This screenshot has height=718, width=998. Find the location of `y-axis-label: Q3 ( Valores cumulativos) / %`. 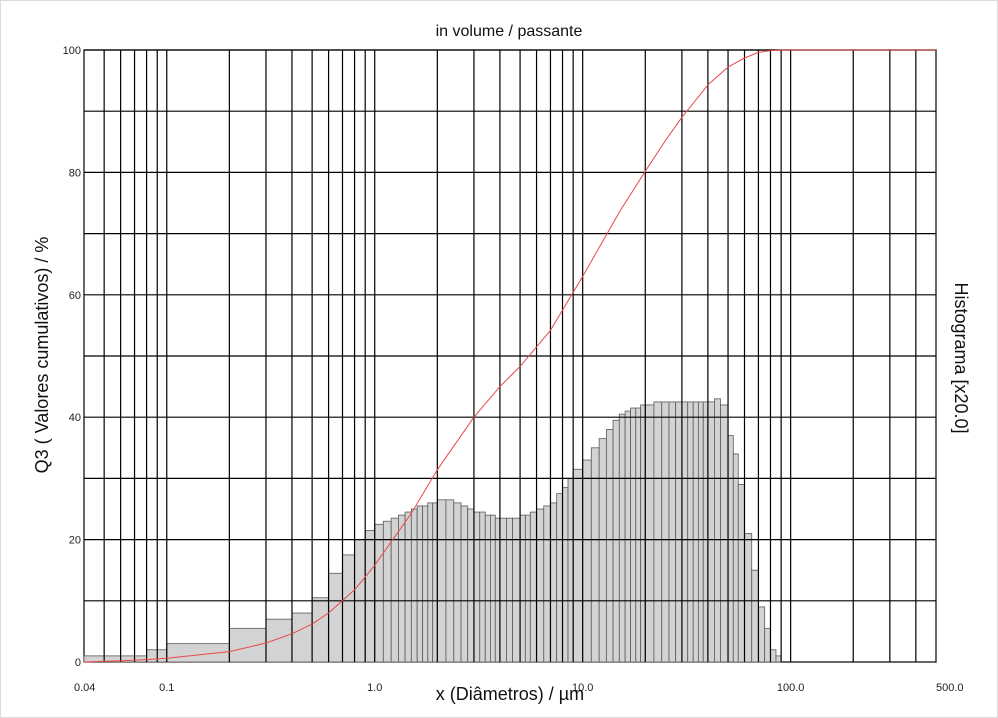

y-axis-label: Q3 ( Valores cumulativos) / % is located at coordinates (42, 355).